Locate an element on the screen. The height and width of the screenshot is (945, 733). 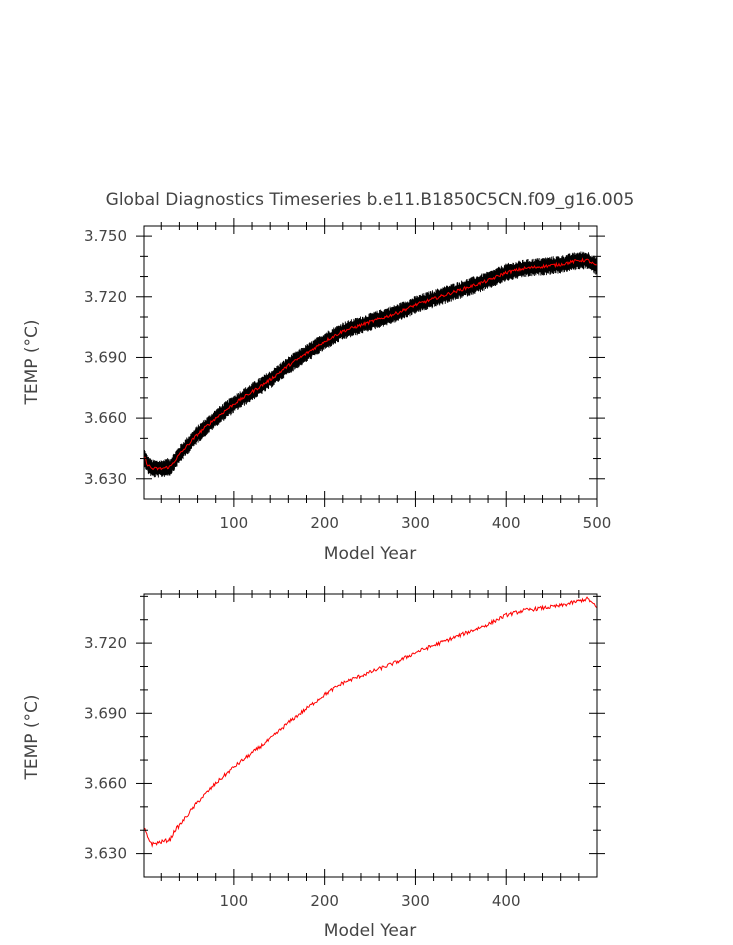
series-annual-mean-line is located at coordinates (370, 364).